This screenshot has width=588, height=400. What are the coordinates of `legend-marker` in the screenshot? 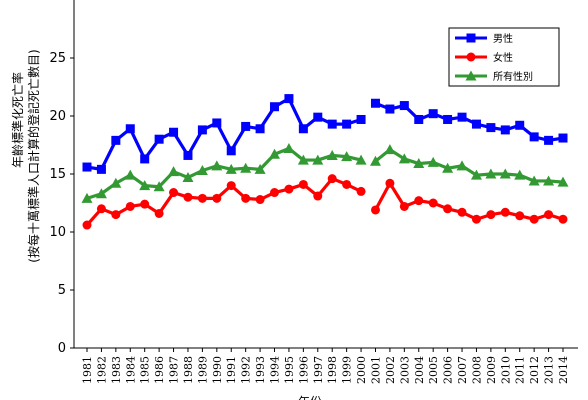 It's located at (471, 57).